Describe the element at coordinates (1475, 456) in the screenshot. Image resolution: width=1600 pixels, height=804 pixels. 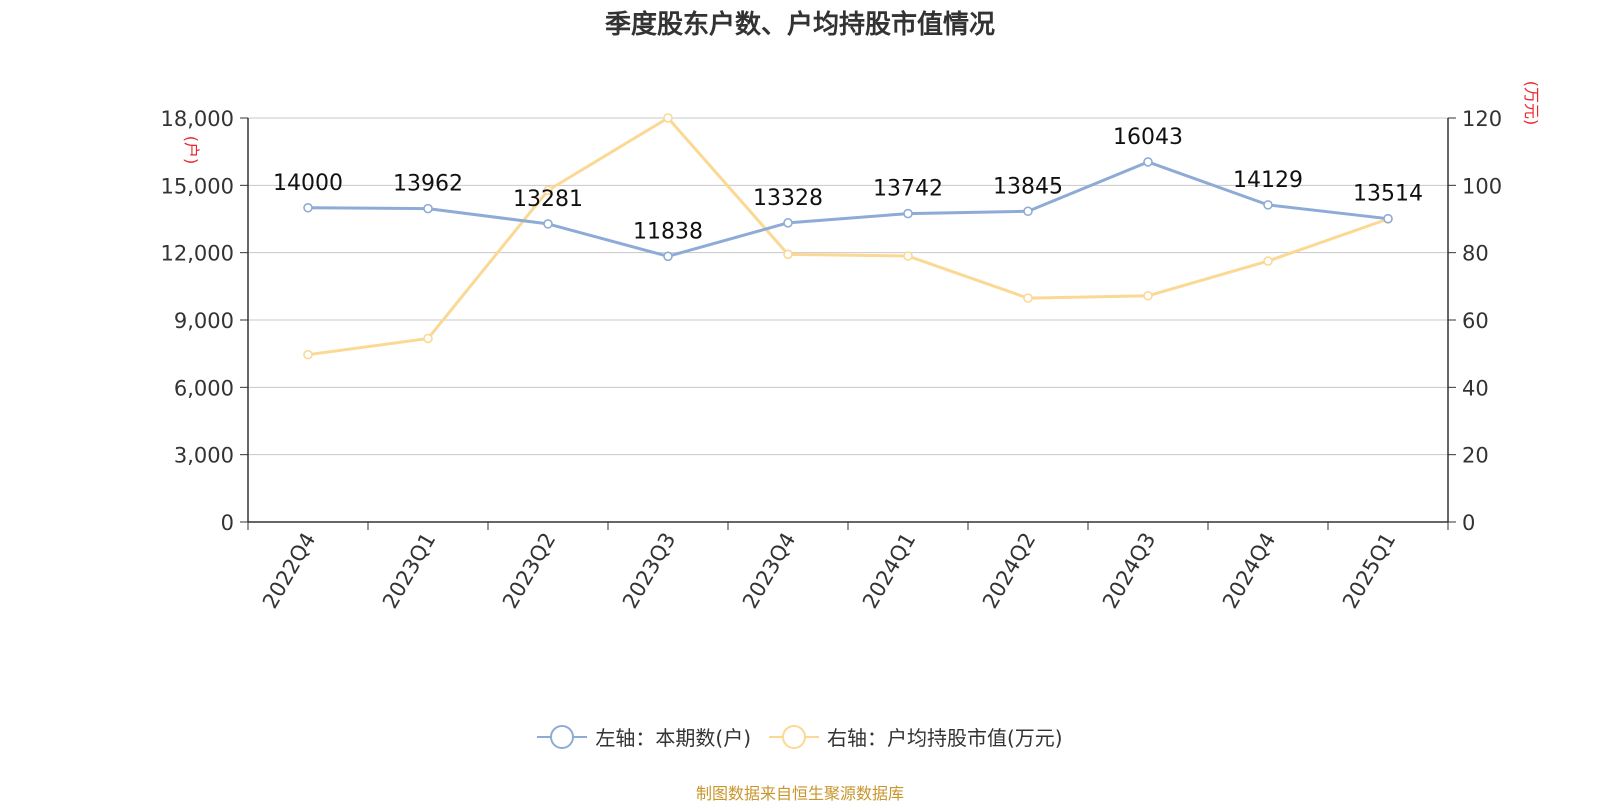
I see `right-axis-tick-label: 20` at that location.